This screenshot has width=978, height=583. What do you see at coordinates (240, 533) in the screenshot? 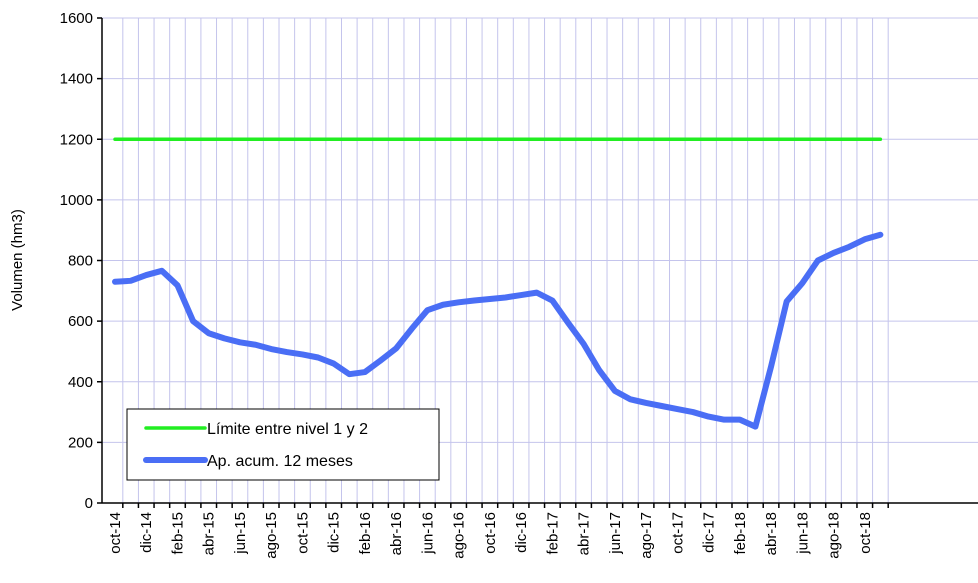
I see `x-tick-label: jun-15` at bounding box center [240, 533].